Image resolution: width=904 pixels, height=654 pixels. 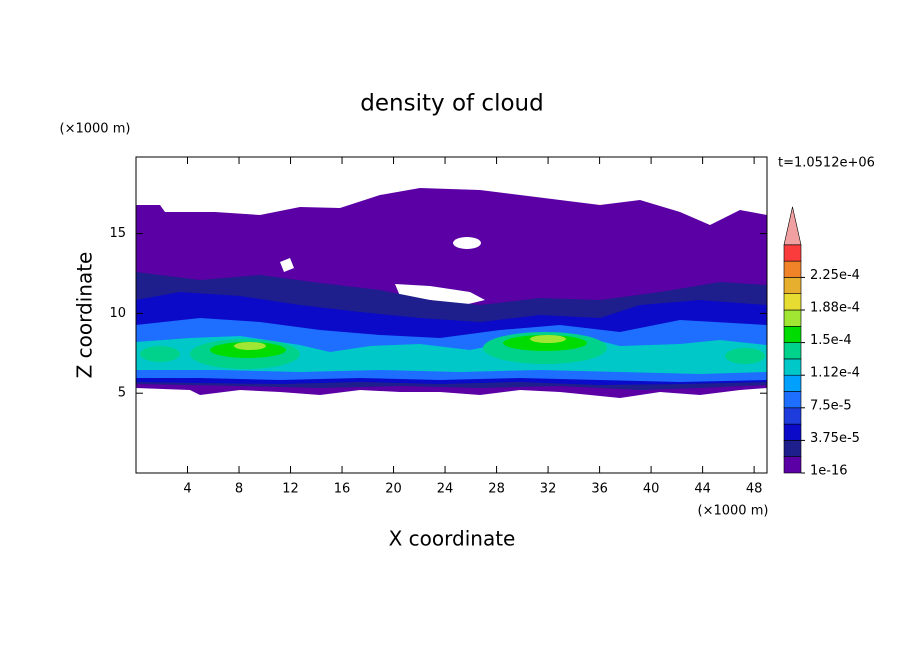 What do you see at coordinates (733, 511) in the screenshot?
I see `x-unit: (×1000 m)` at bounding box center [733, 511].